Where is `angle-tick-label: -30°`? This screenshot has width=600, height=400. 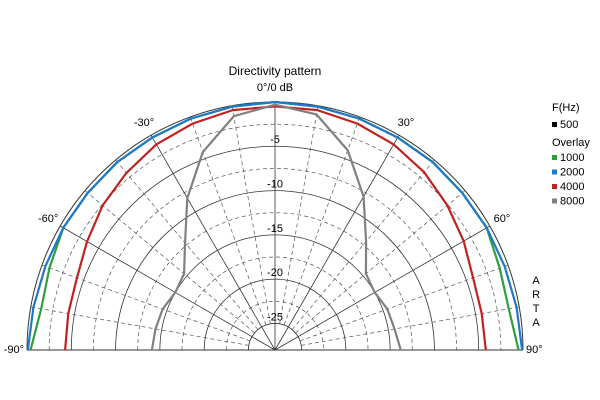 angle-tick-label: -30° is located at coordinates (144, 123).